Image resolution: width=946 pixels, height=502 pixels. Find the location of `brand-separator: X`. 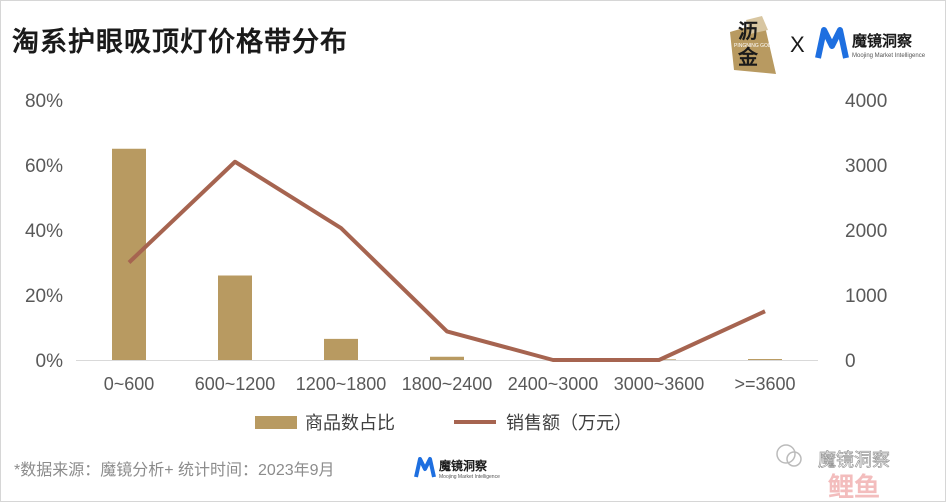

brand-separator: X is located at coordinates (797, 44).